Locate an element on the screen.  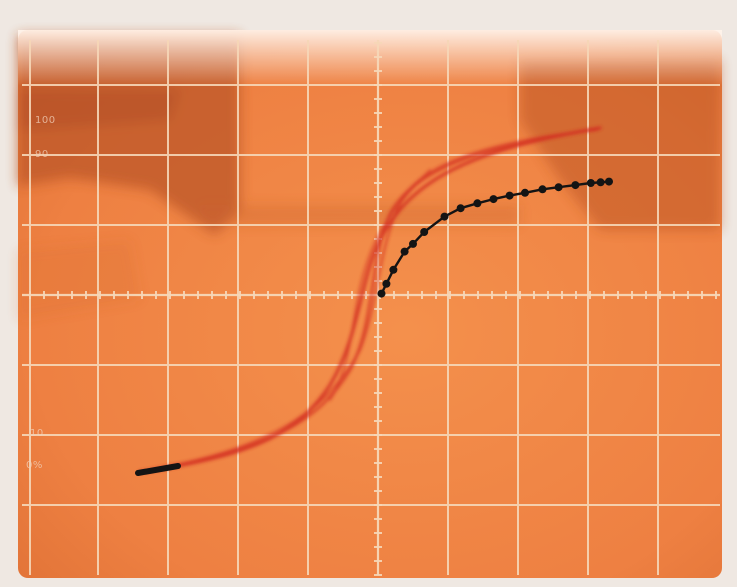
label-top-b: 90 is located at coordinates (42, 154).